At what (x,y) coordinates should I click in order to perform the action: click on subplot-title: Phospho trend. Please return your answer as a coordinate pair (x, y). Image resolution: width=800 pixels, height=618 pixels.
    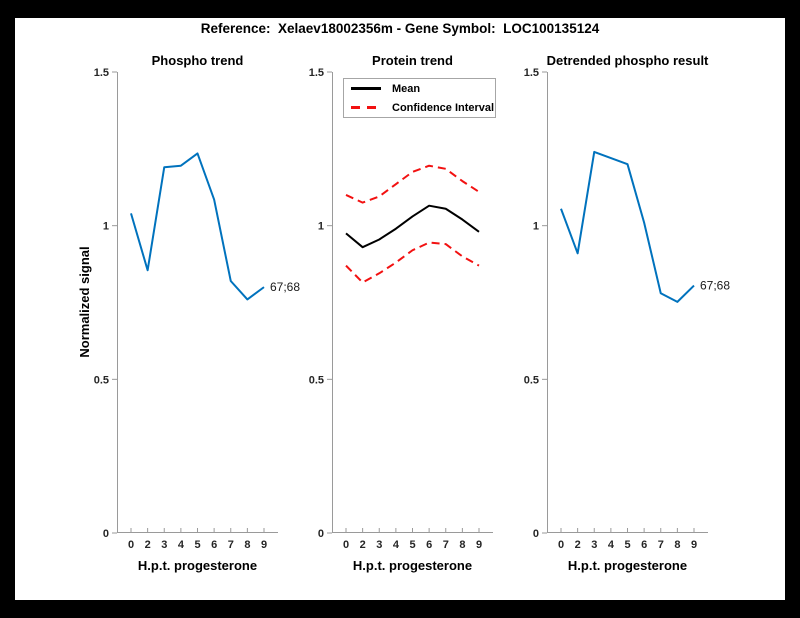
    Looking at the image, I should click on (197, 60).